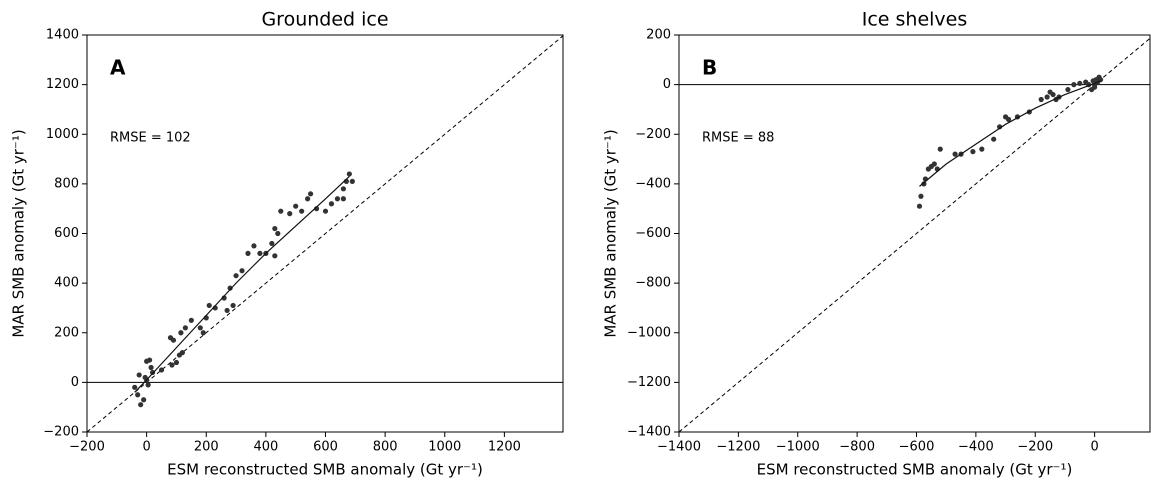 The image size is (1151, 481). Describe the element at coordinates (66, 283) in the screenshot. I see `y-tick-label: 400` at that location.